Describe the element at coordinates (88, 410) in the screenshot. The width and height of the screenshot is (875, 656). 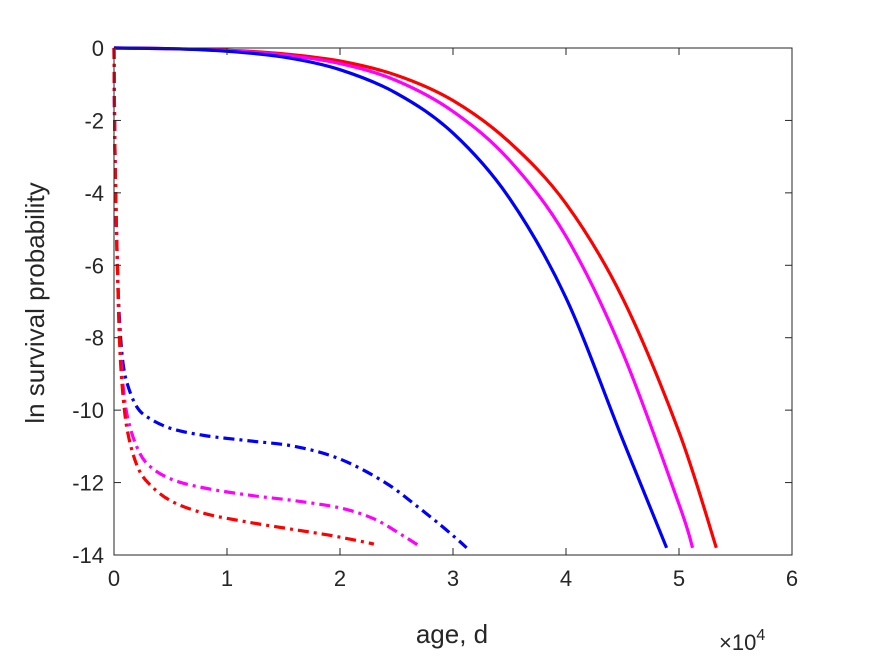
I see `y-tick-label: -10` at that location.